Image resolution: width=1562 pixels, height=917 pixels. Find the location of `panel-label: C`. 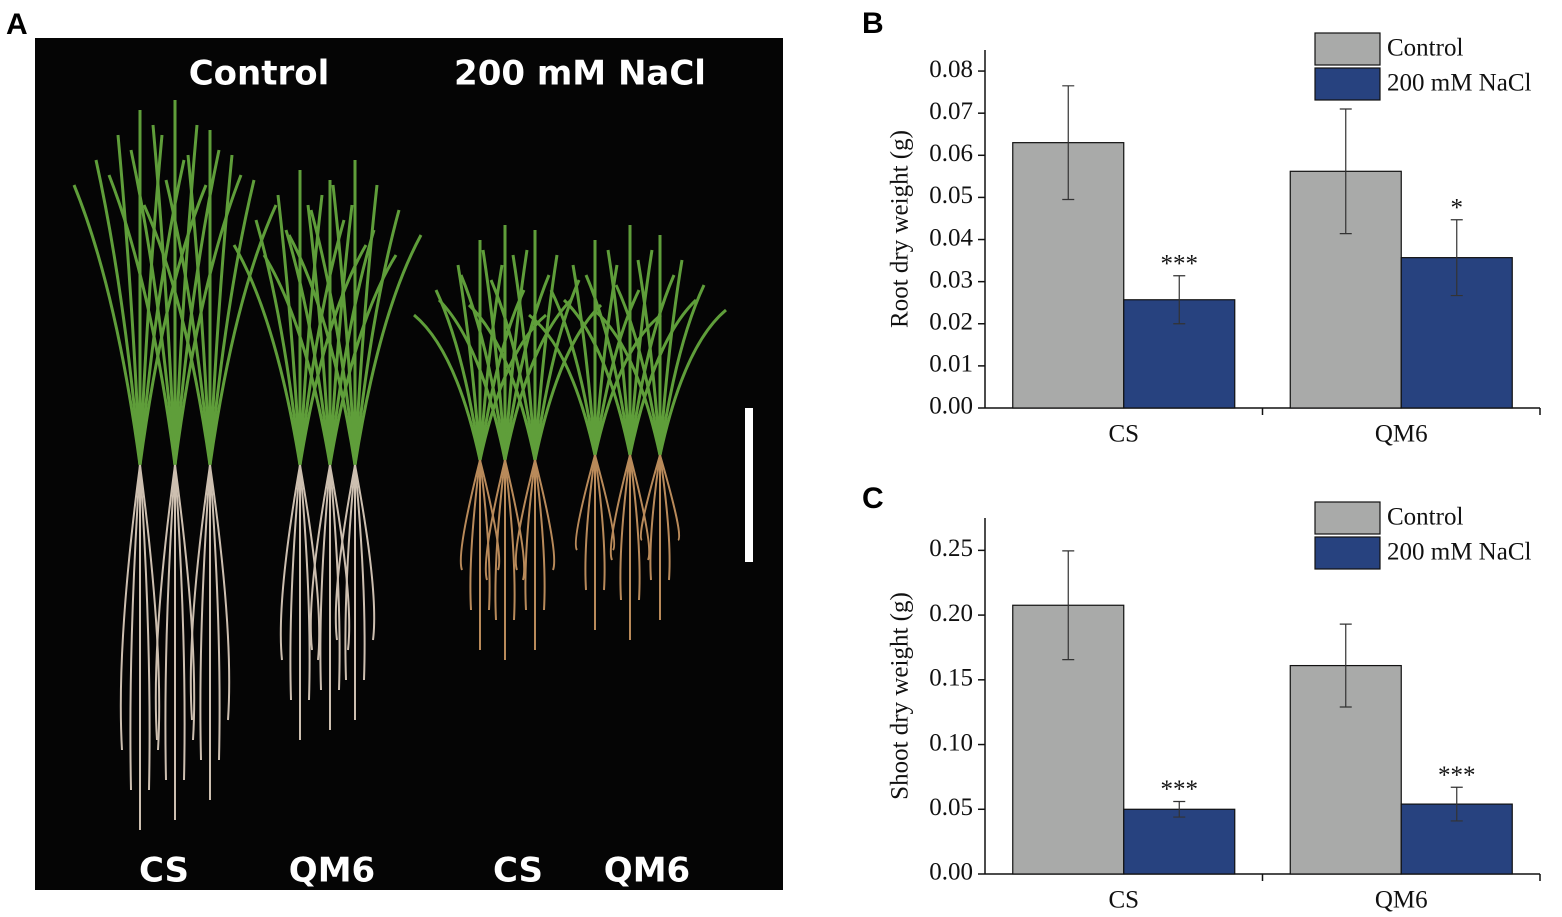

panel-label: C is located at coordinates (873, 498).